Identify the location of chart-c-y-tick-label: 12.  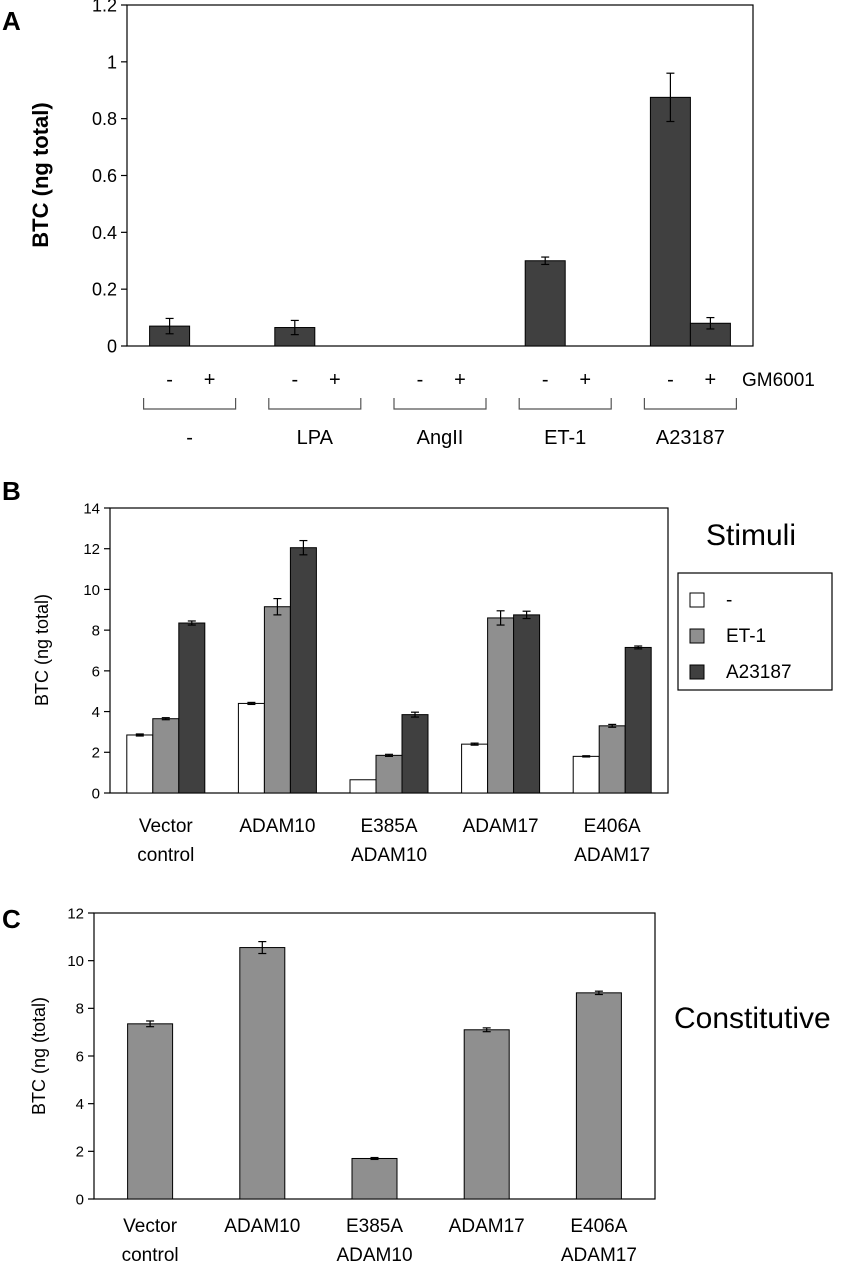
(75, 913).